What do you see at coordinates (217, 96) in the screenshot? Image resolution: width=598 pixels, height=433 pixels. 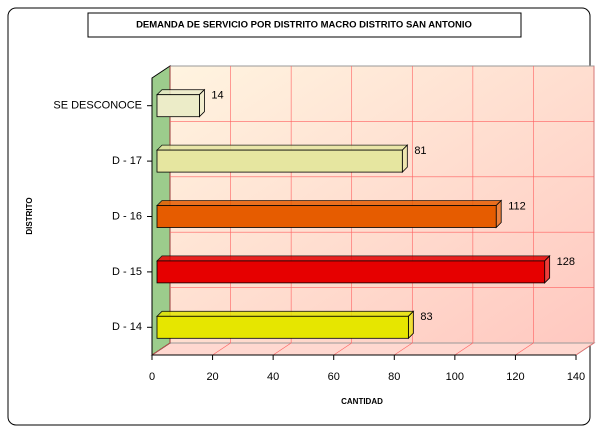 I see `value-label: 14` at bounding box center [217, 96].